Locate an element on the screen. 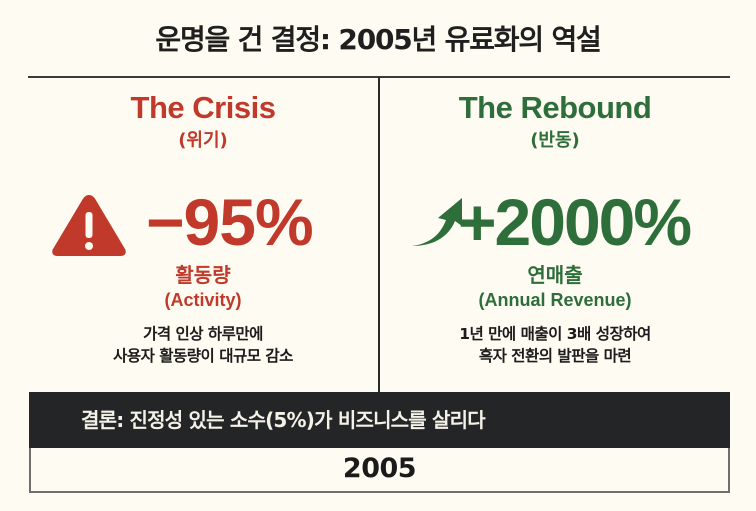  rebound-description-line-2: 흑자 전환의 발판을 마련 is located at coordinates (555, 356).